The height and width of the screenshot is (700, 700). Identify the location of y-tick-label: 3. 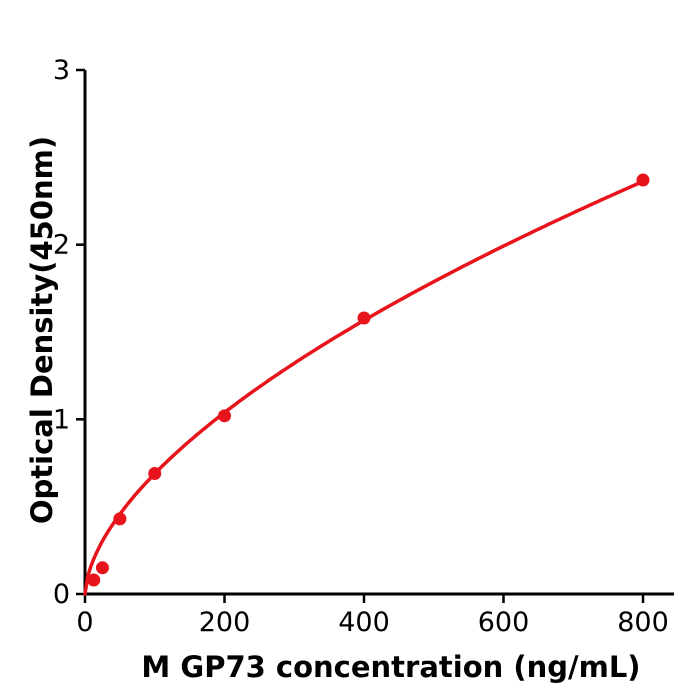
(61, 70).